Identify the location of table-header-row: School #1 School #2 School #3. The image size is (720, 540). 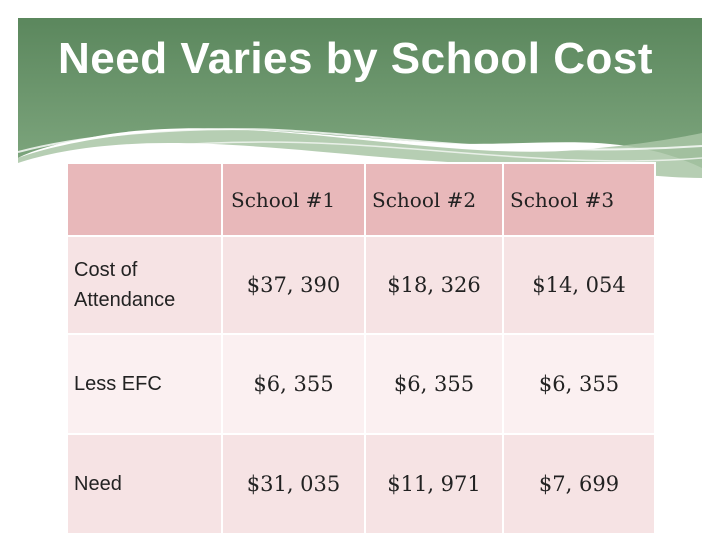
(361, 199).